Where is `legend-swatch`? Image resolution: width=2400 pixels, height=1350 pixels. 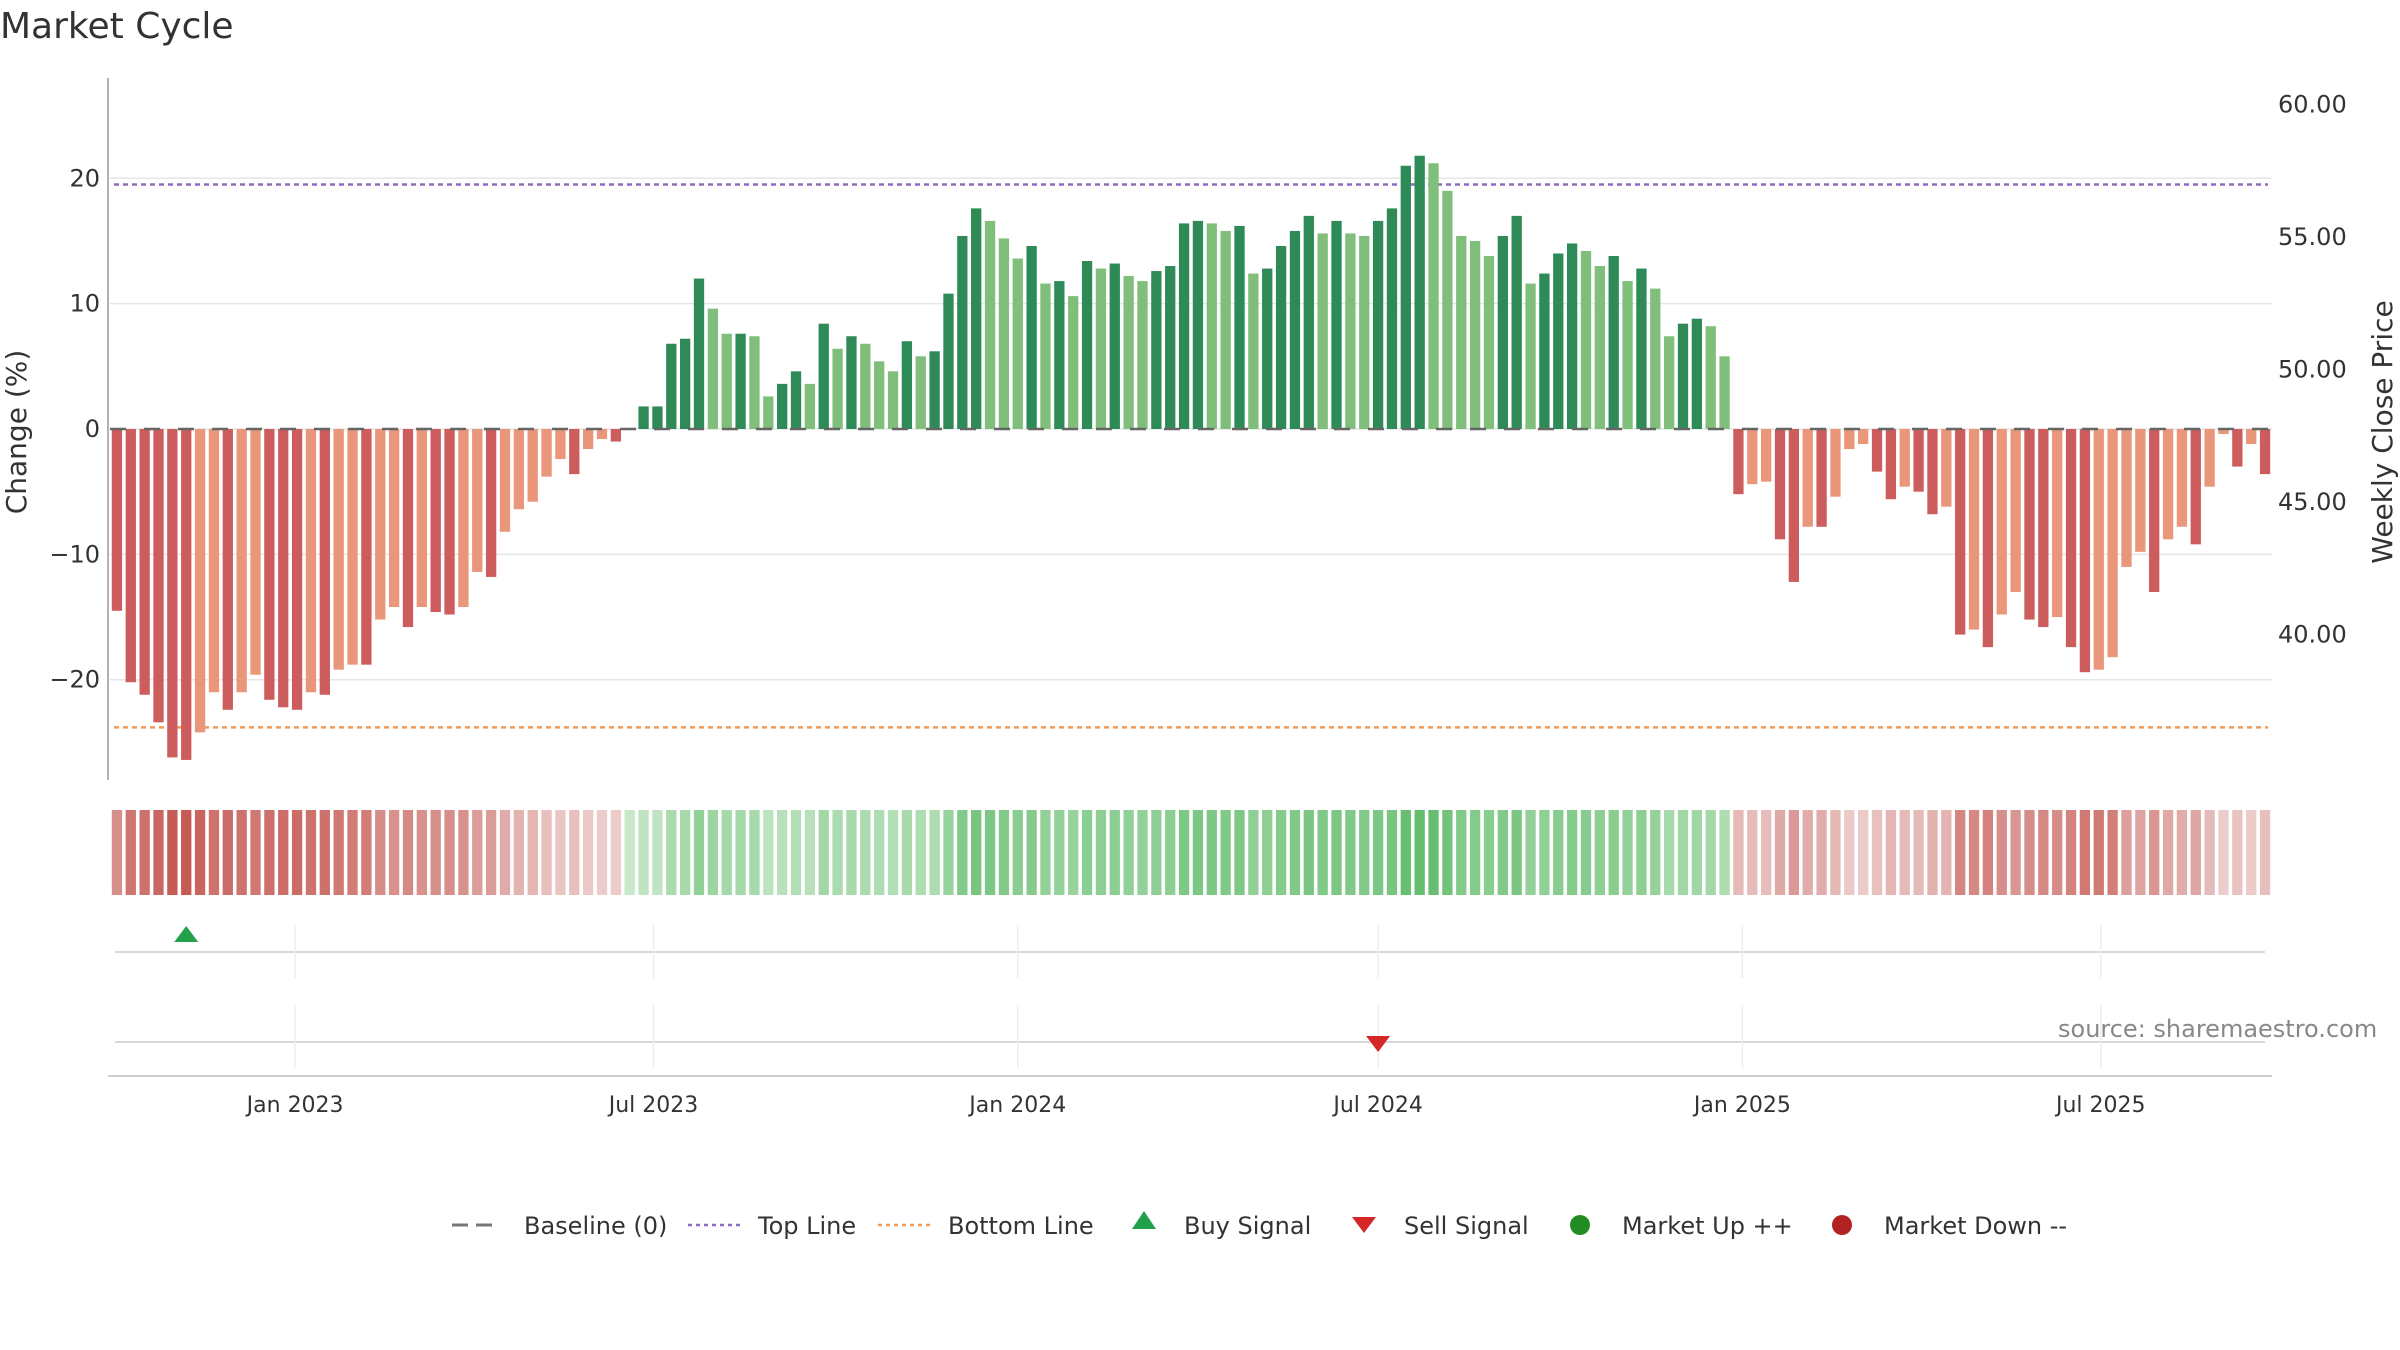 legend-swatch is located at coordinates (1364, 1225).